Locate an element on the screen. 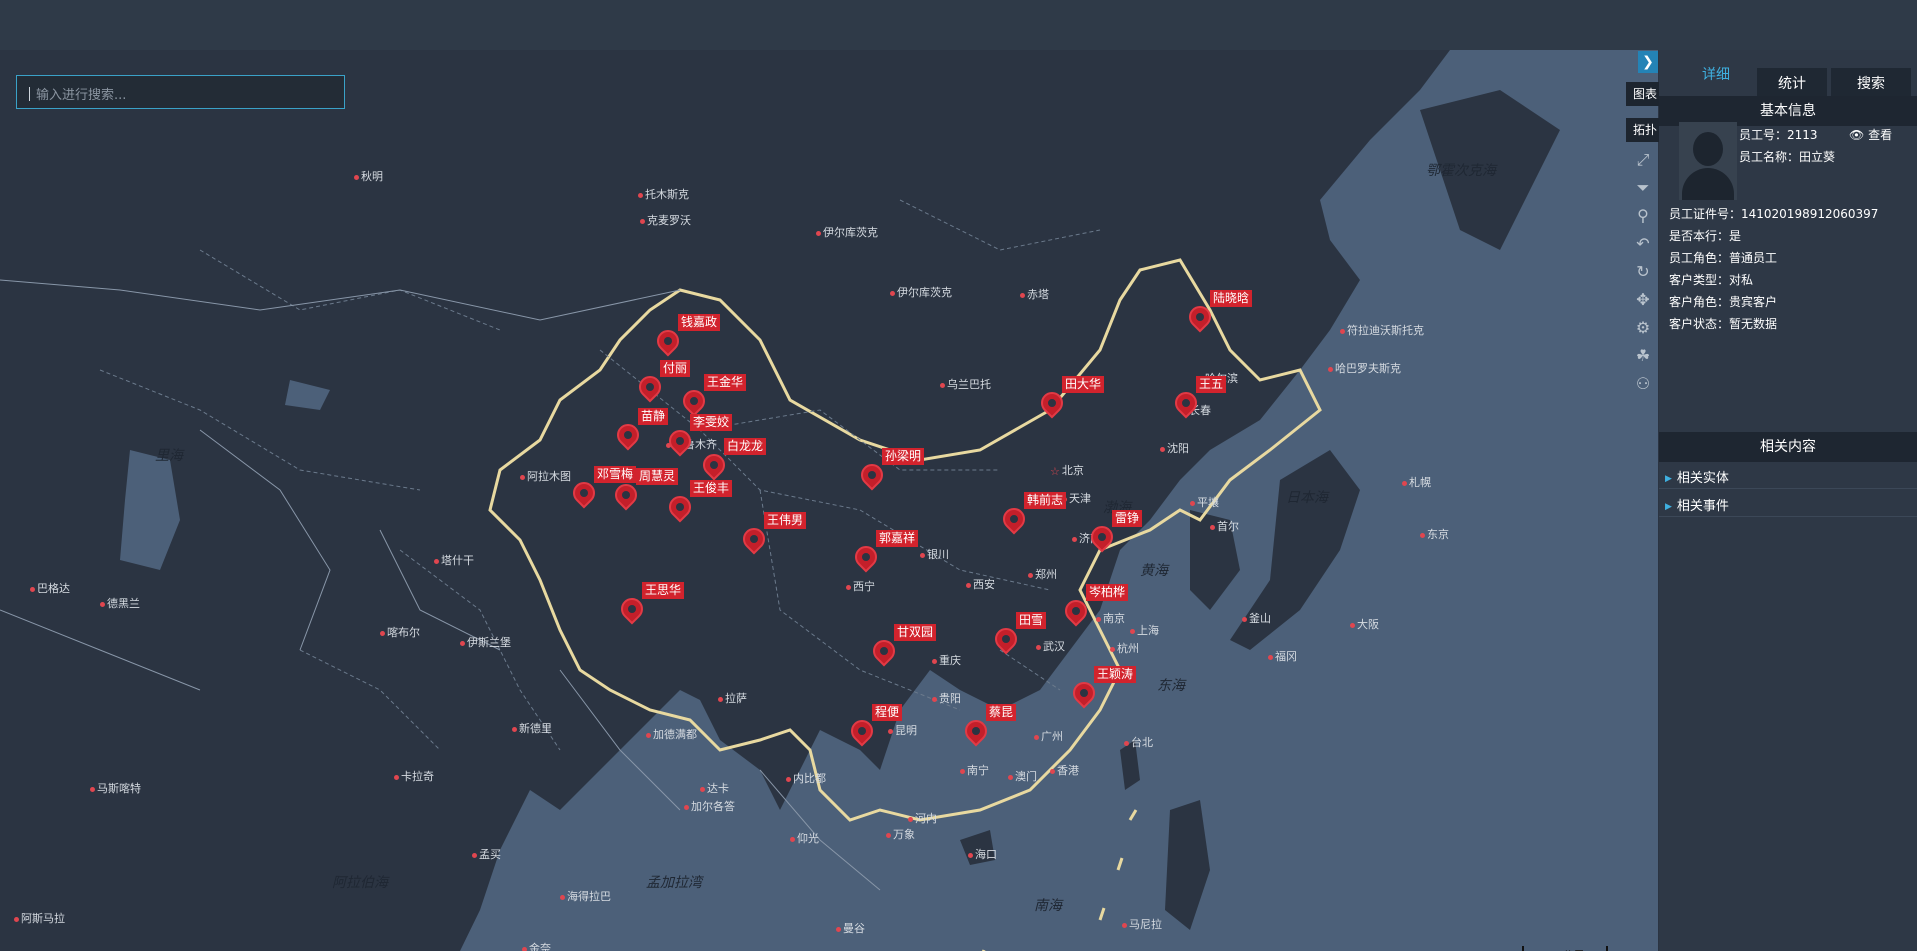 The image size is (1917, 951). related-header: 相关内容 is located at coordinates (1788, 447).